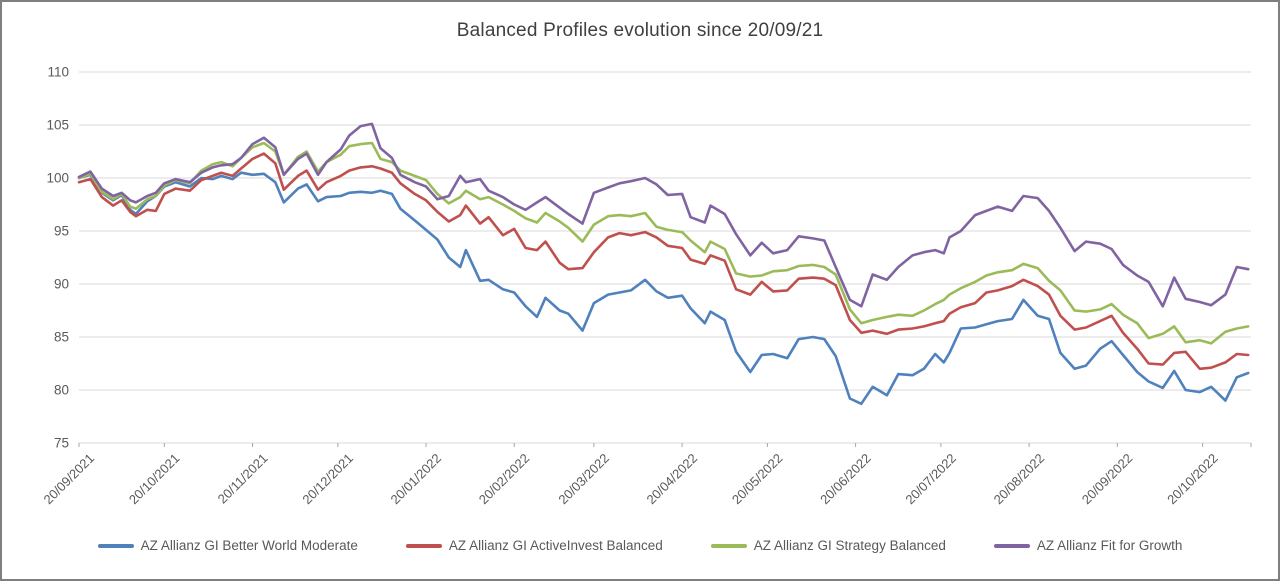  I want to click on y-tick-label: 75, so click(61, 443).